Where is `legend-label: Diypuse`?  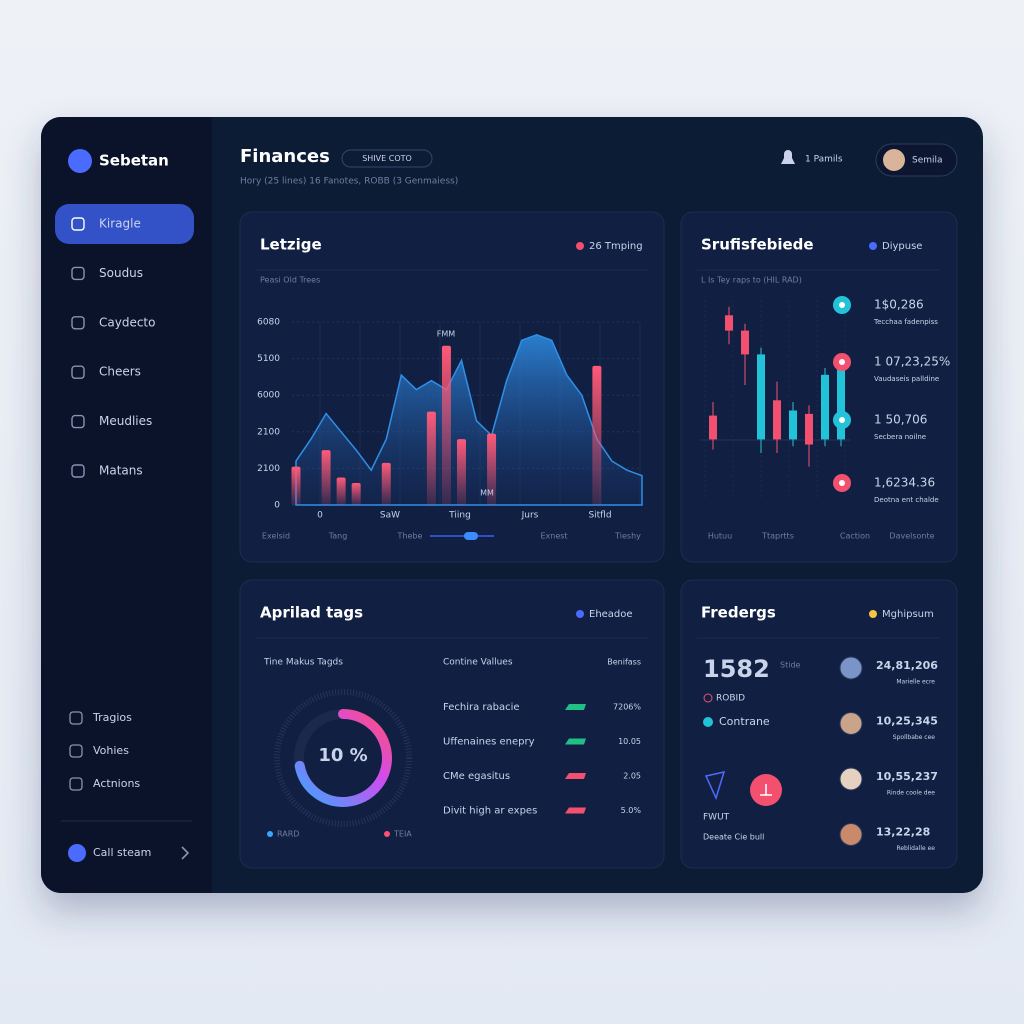
legend-label: Diypuse is located at coordinates (902, 246).